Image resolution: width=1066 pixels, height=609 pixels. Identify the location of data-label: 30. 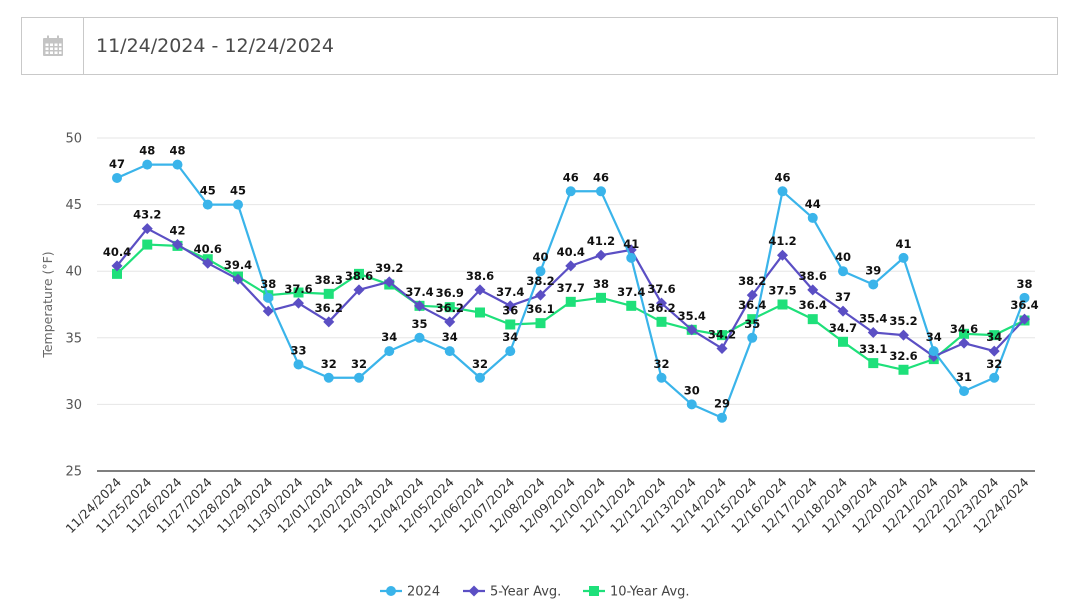
(692, 390).